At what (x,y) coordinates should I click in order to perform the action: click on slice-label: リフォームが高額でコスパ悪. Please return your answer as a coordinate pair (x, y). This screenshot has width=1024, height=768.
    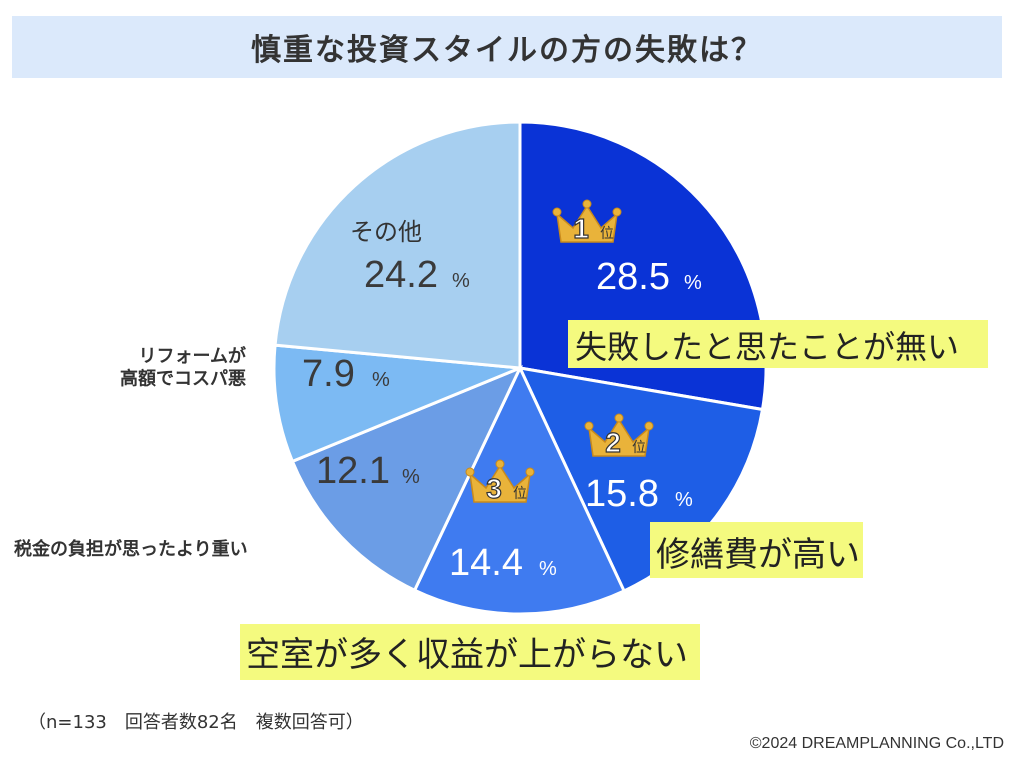
    Looking at the image, I should click on (183, 367).